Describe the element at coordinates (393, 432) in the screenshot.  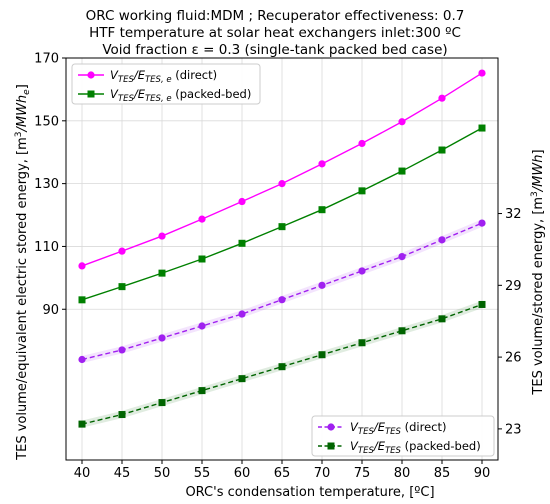
I see `legend-esub-2: TES` at that location.